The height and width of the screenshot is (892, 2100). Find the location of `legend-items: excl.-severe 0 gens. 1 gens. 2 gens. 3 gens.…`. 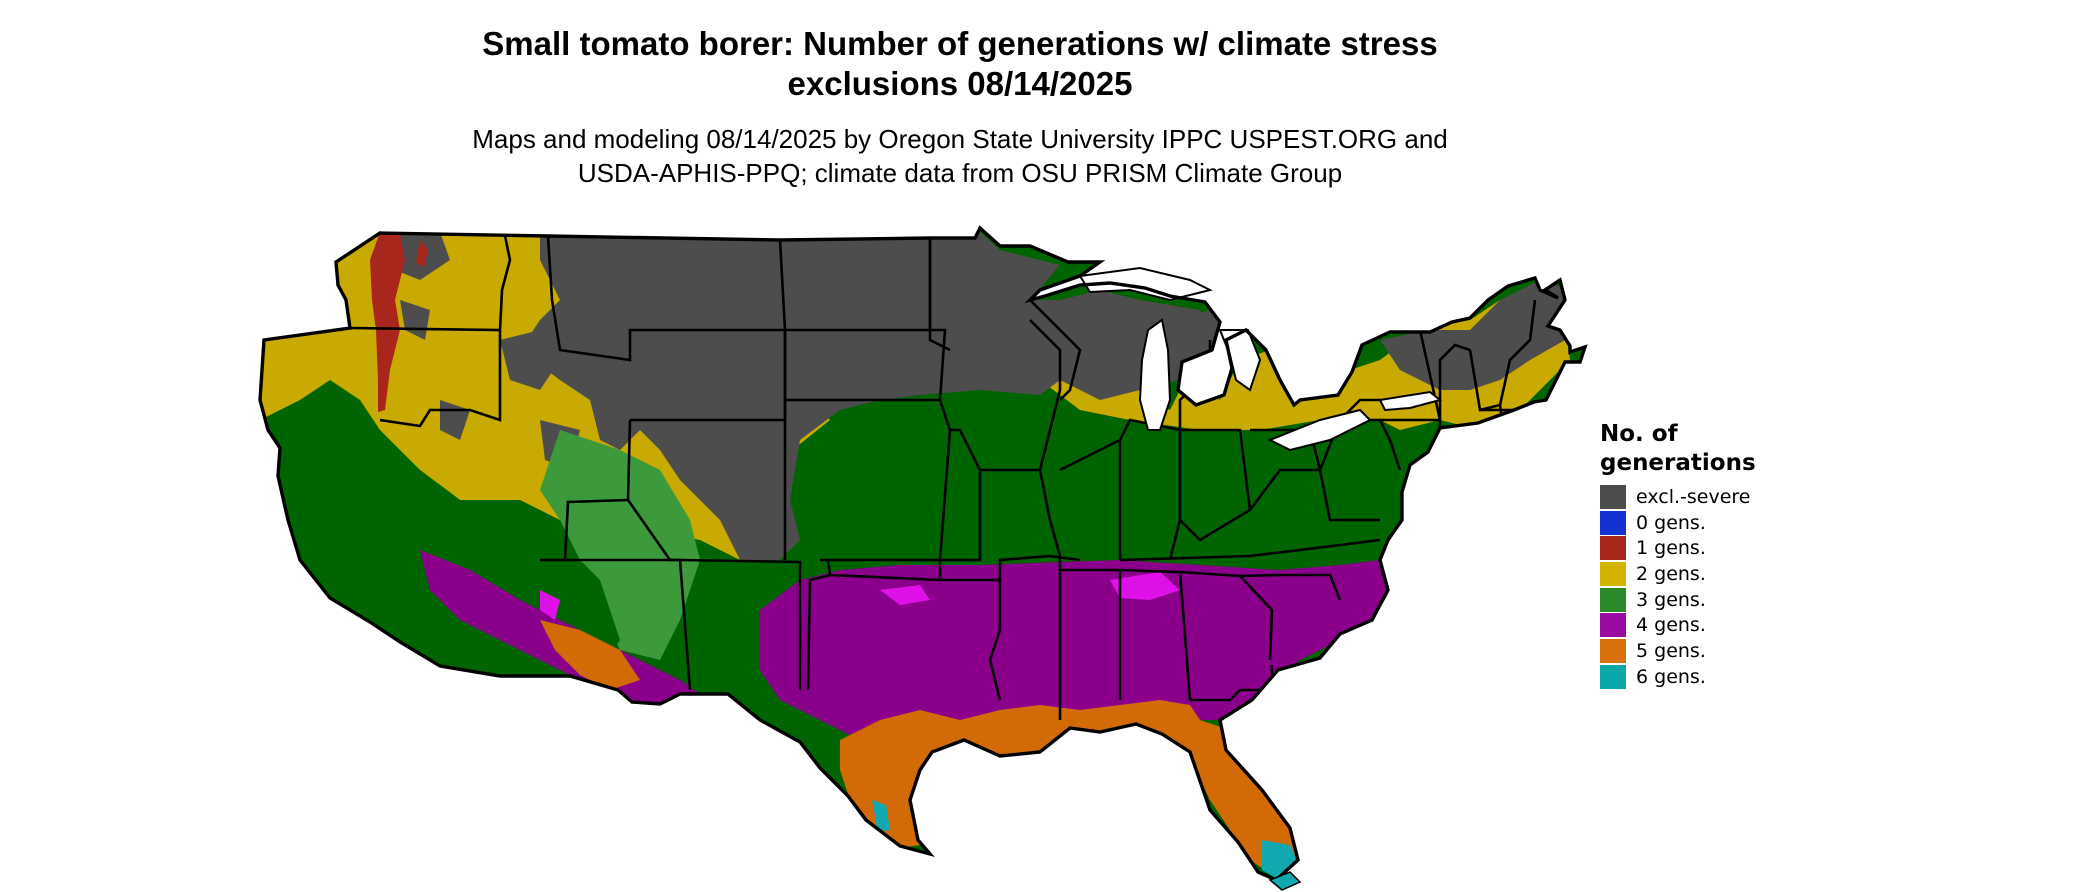

legend-items: excl.-severe 0 gens. 1 gens. 2 gens. 3 gens.… is located at coordinates (1720, 587).